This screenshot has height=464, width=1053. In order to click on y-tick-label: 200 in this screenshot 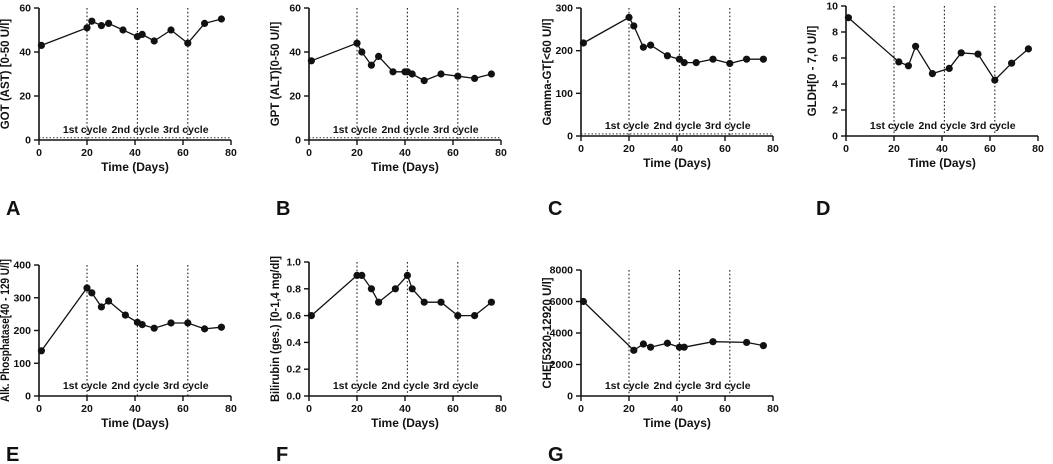, I will do `click(564, 51)`.